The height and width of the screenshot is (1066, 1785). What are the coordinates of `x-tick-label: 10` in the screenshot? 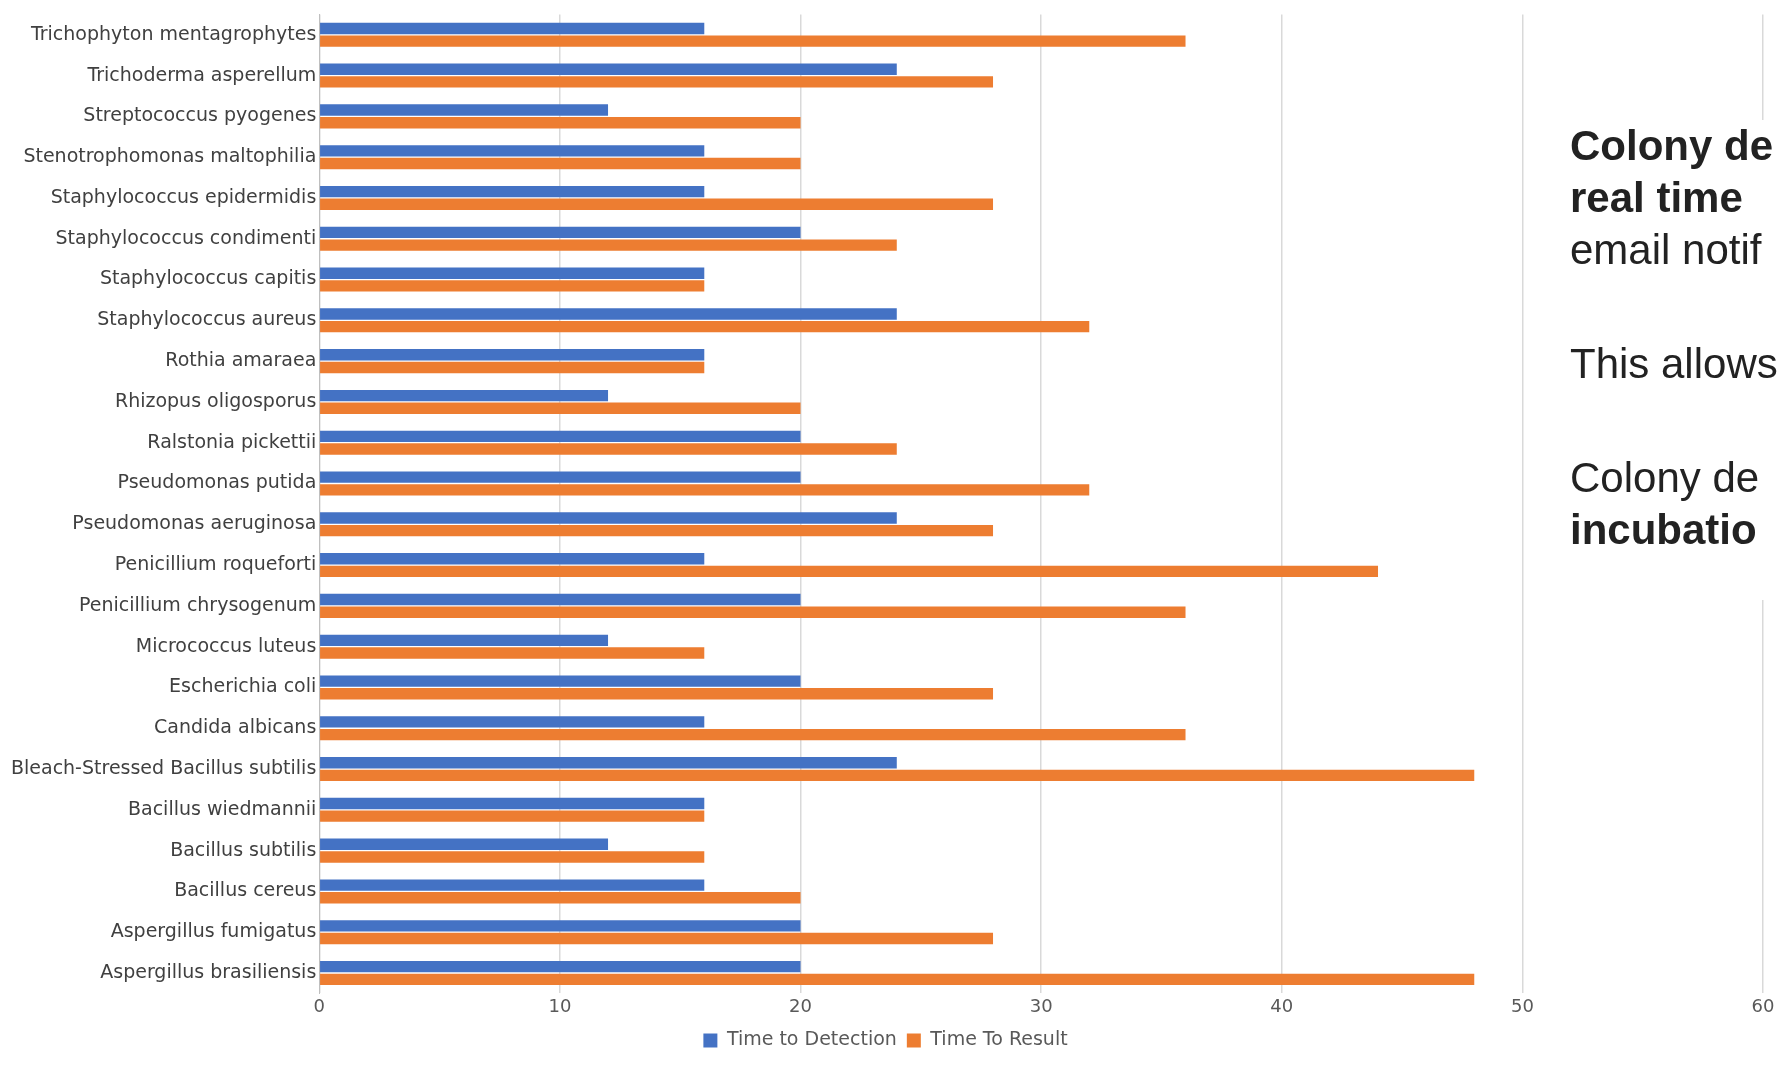 It's located at (560, 1005).